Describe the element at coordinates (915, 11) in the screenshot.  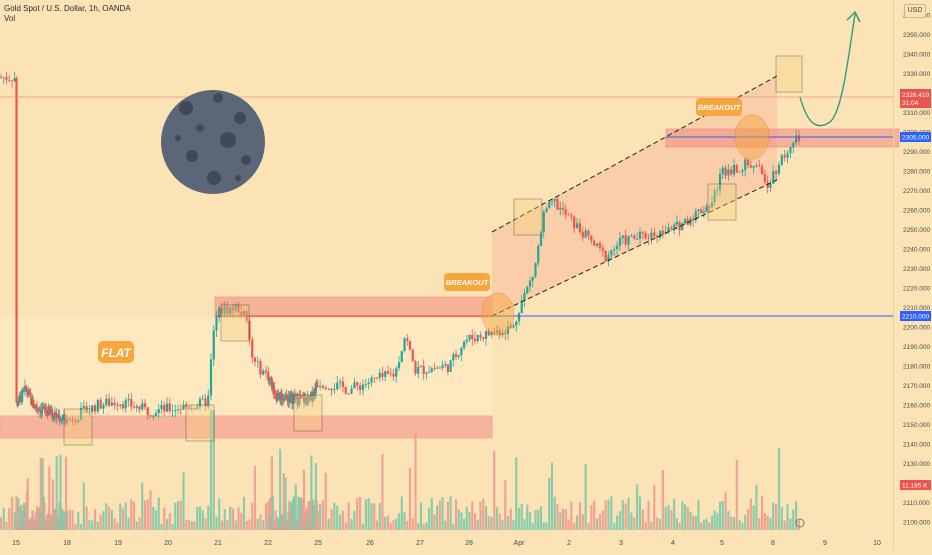
I see `currency-button: USD` at that location.